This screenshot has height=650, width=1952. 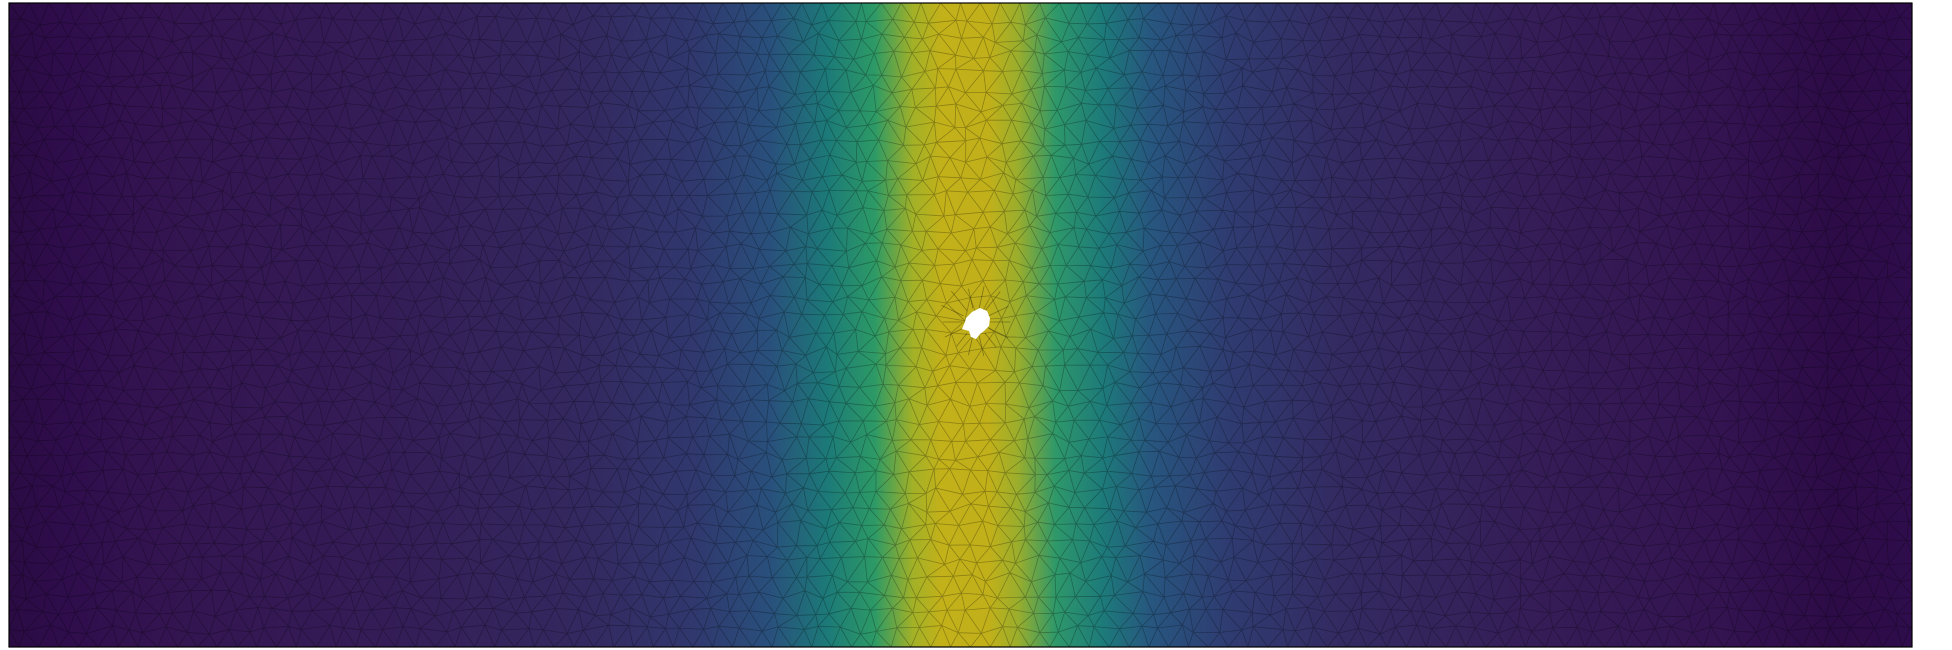 I want to click on inclusion-hole, so click(x=976, y=323).